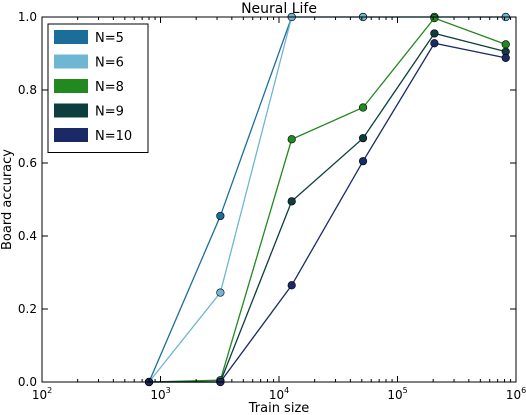 This screenshot has height=415, width=526. I want to click on x-tick-label: 10⁶, so click(516, 394).